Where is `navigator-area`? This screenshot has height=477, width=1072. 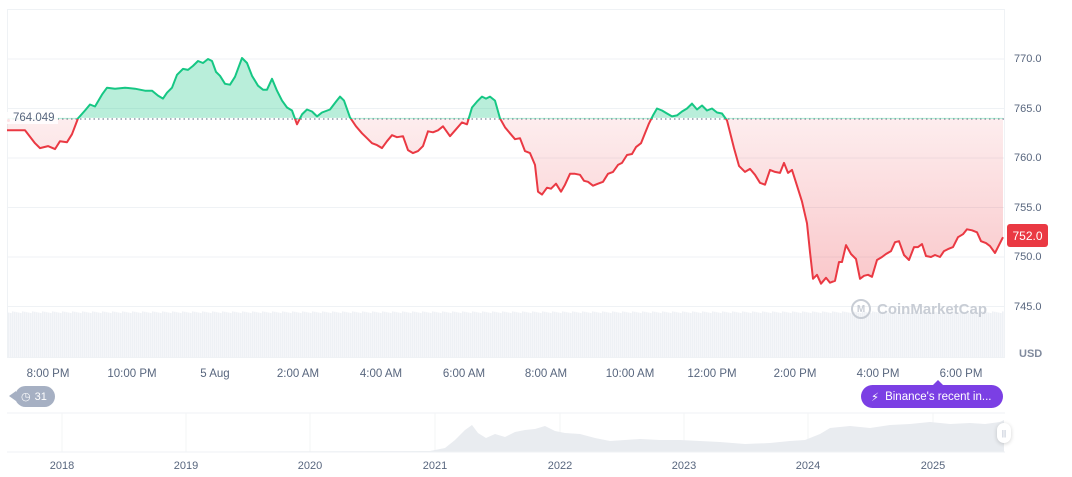
navigator-area is located at coordinates (506, 432).